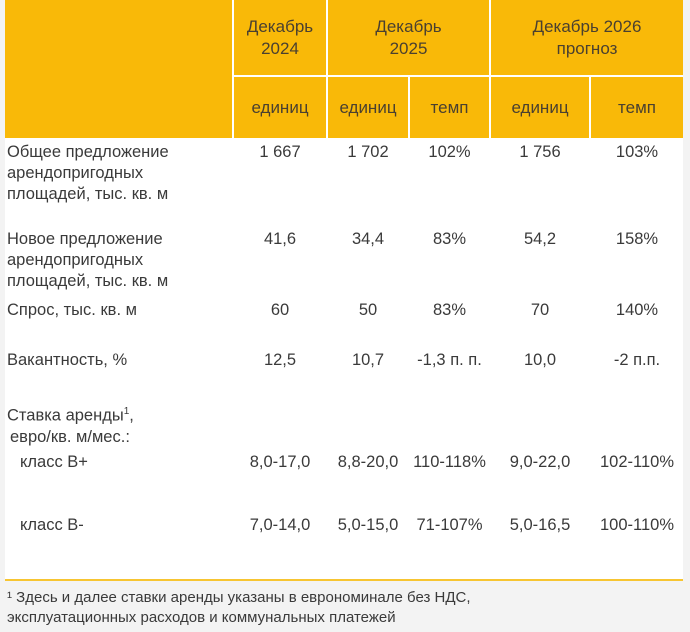 Image resolution: width=690 pixels, height=632 pixels. I want to click on row-label: Ставка аренды1, евро/кв. м/мес.:, so click(70, 424).